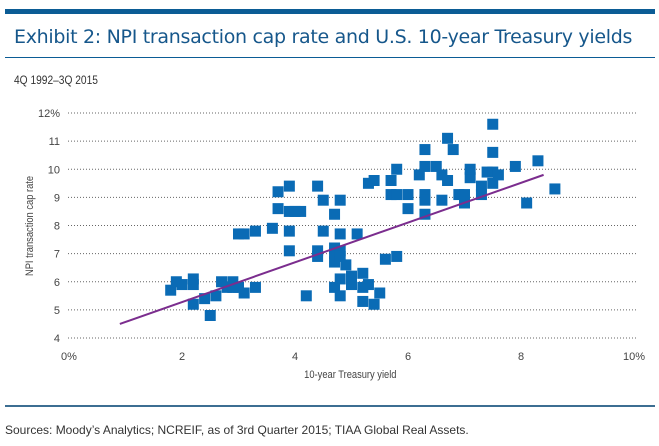 This screenshot has width=659, height=446. I want to click on title-divider, so click(330, 57).